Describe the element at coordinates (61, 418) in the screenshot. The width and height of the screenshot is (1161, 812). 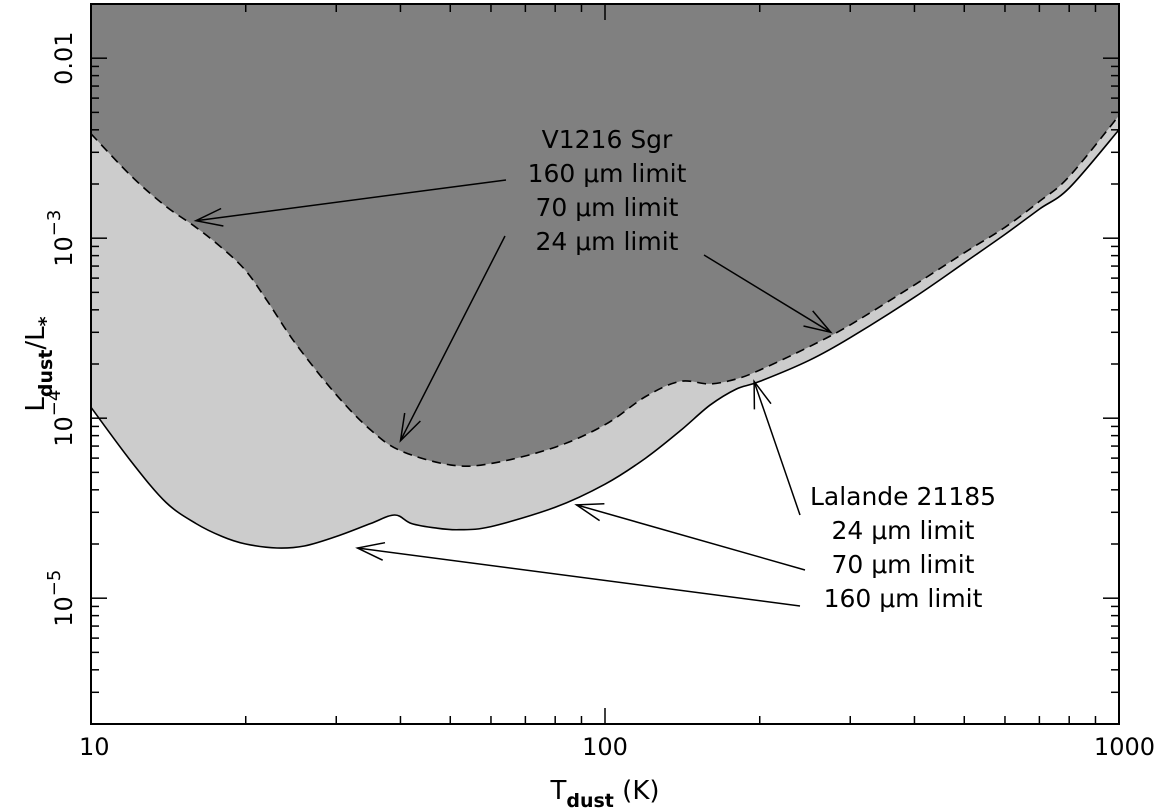
I see `y-tick-label: 10−4` at that location.